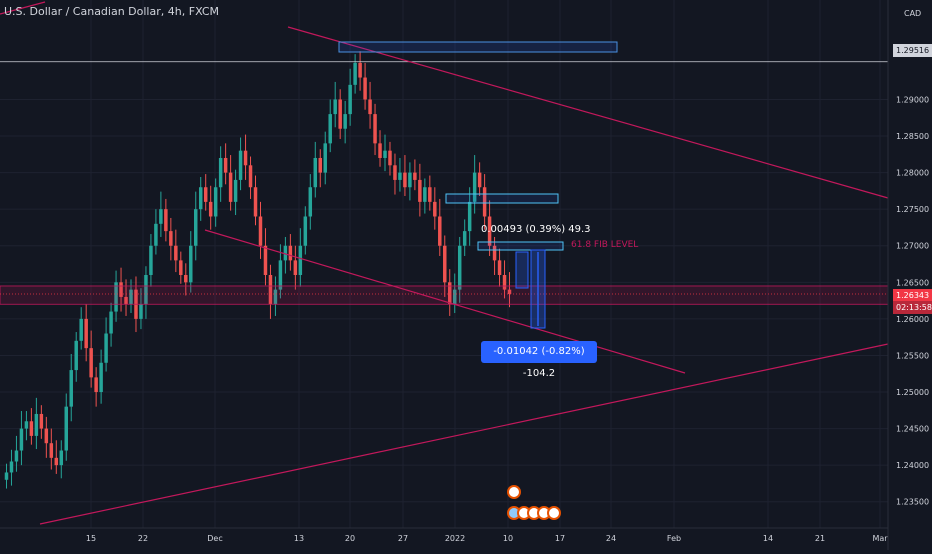  Describe the element at coordinates (214, 538) in the screenshot. I see `time-tick-label: Dec` at that location.